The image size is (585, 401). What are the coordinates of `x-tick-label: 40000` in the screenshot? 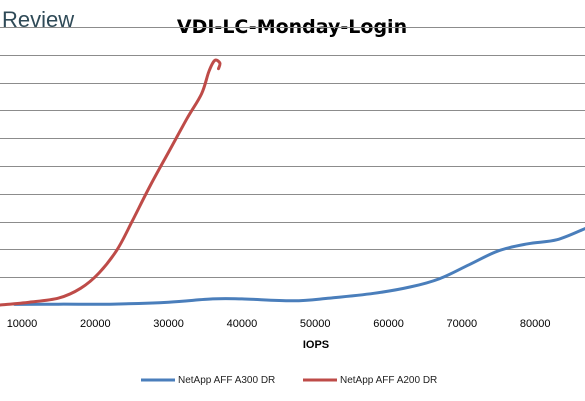 It's located at (242, 324).